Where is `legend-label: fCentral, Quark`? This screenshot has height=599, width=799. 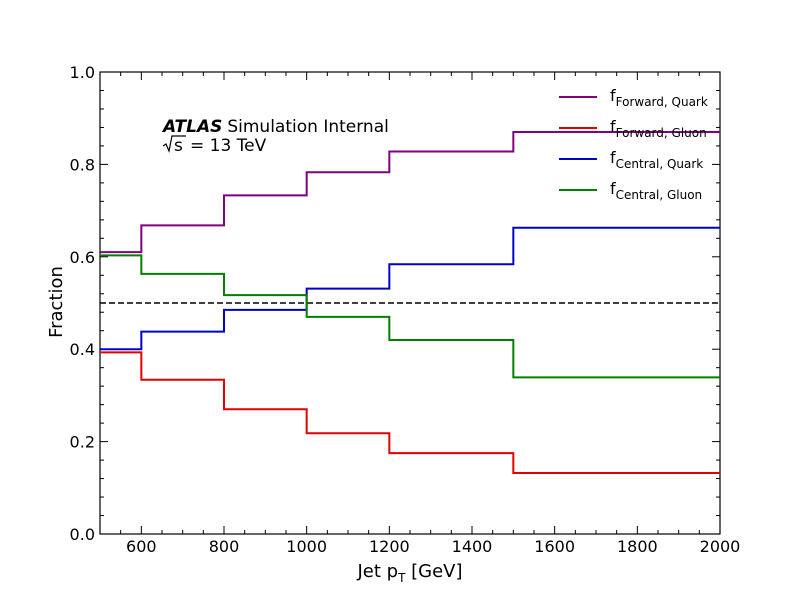
legend-label: fCentral, Quark is located at coordinates (656, 159).